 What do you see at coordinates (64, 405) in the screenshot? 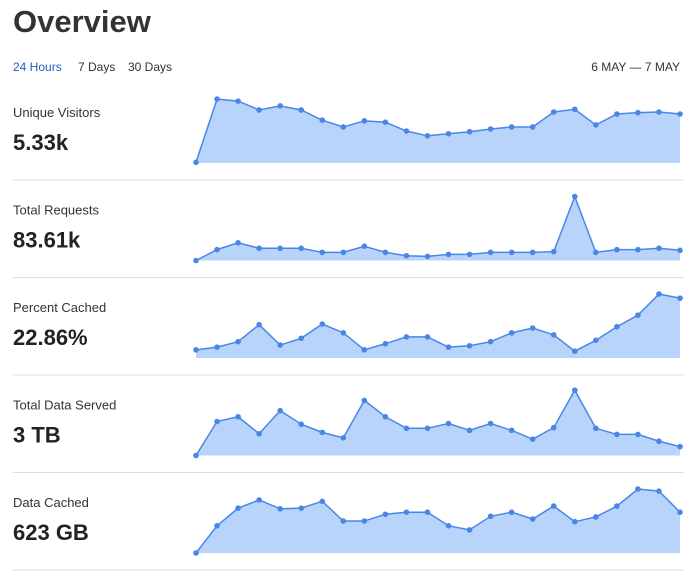
I see `metric-label: Total Data Served` at bounding box center [64, 405].